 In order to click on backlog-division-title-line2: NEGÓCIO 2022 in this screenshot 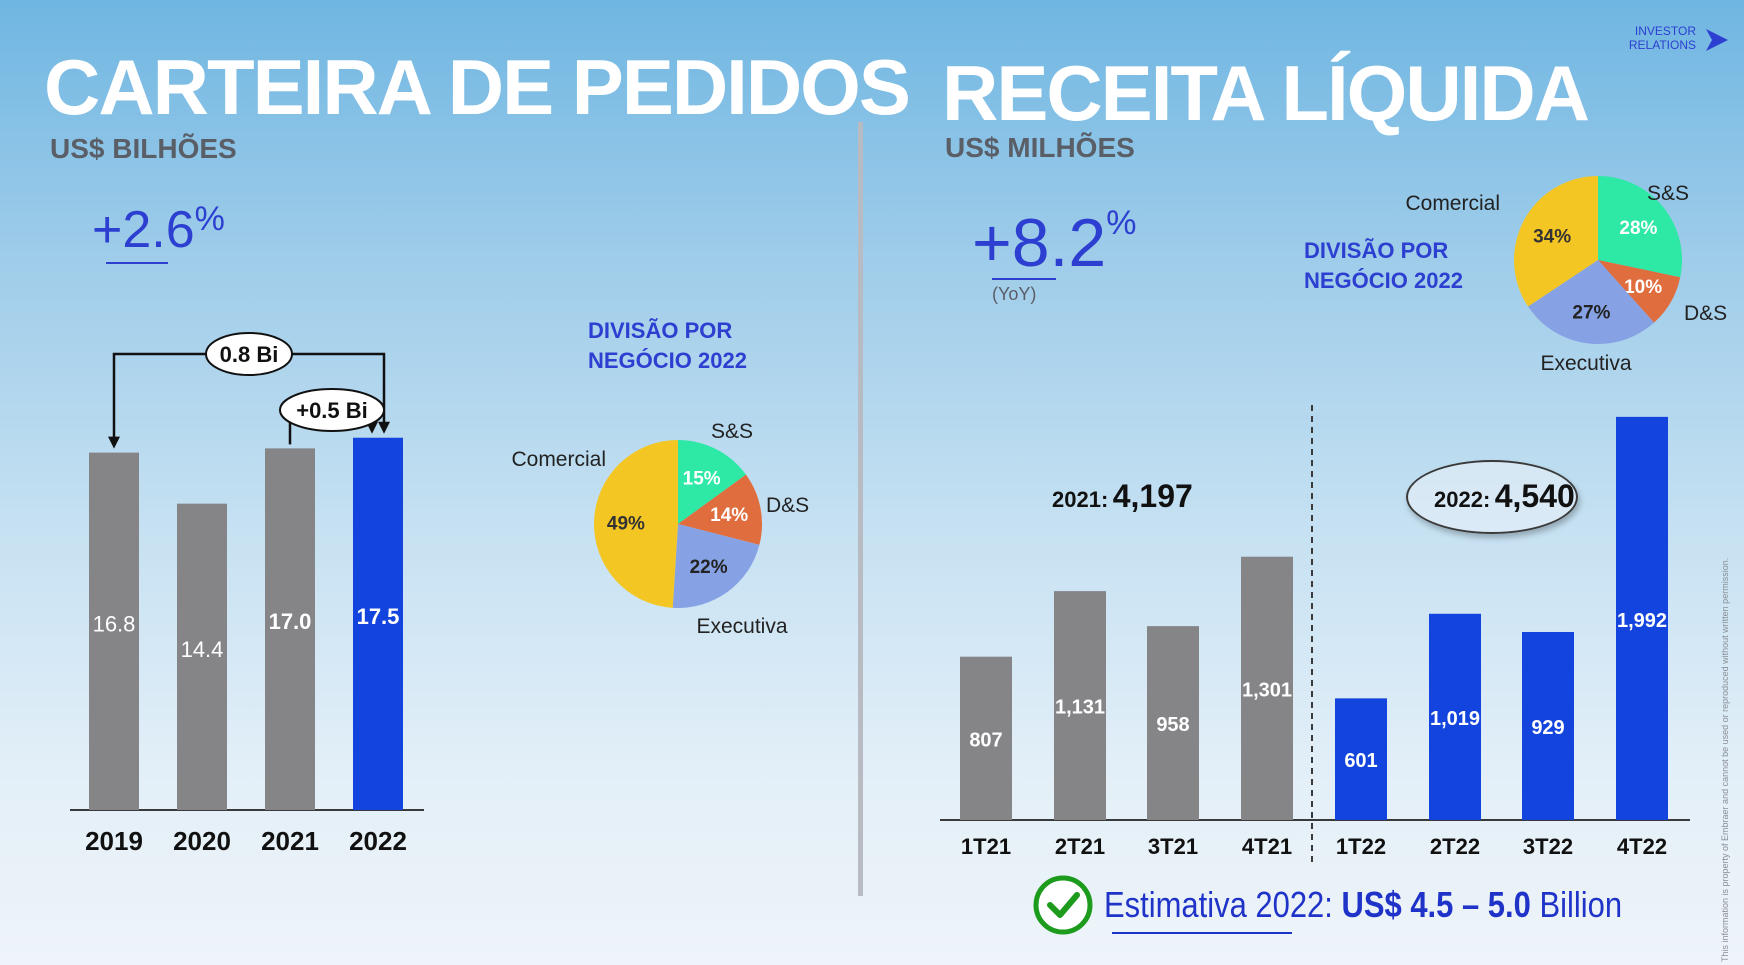, I will do `click(667, 360)`.